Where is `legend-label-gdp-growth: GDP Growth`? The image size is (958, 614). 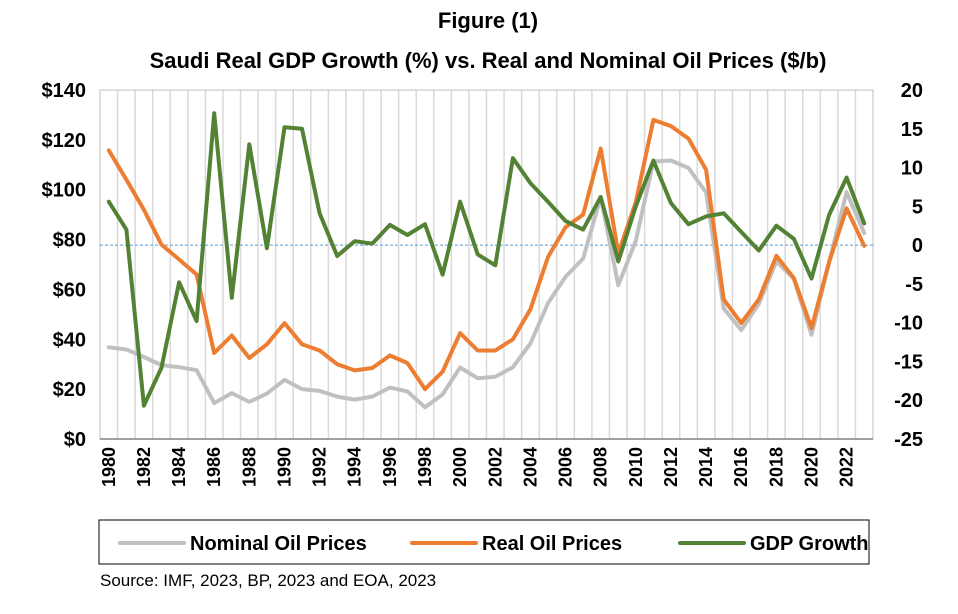 legend-label-gdp-growth: GDP Growth is located at coordinates (809, 544).